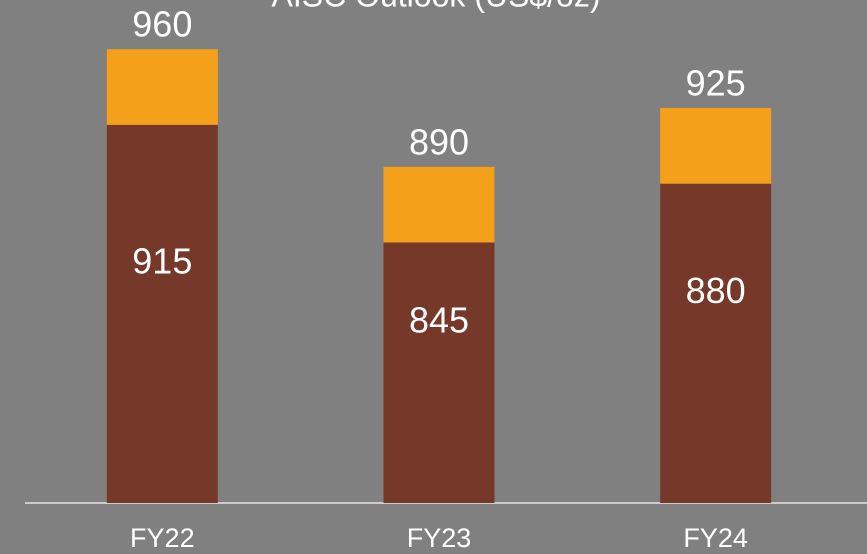 Image resolution: width=867 pixels, height=554 pixels. I want to click on total-label: 925, so click(716, 83).